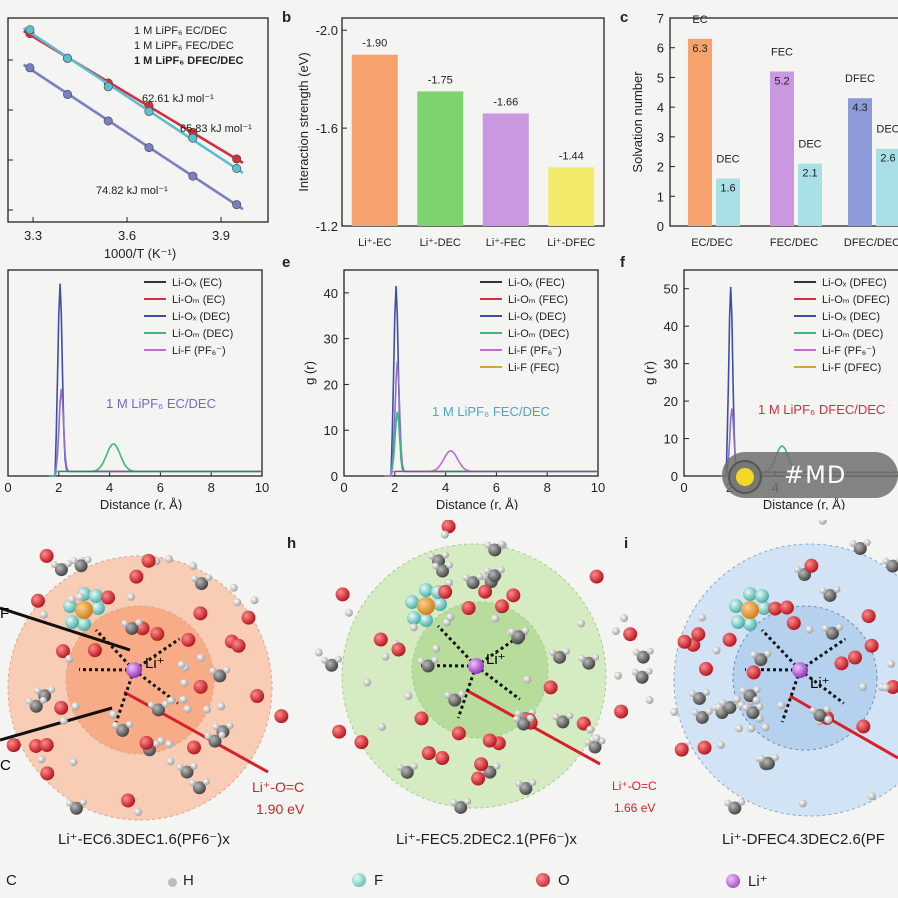  What do you see at coordinates (160, 487) in the screenshot?
I see `d-xtick-3: 6` at bounding box center [160, 487].